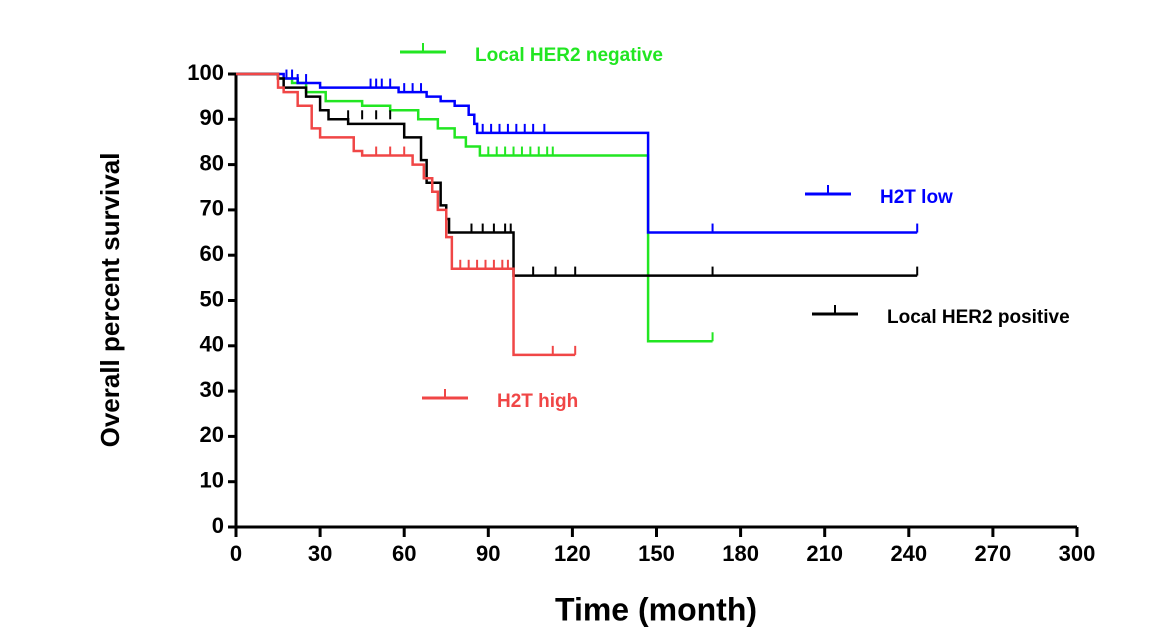 Image resolution: width=1162 pixels, height=638 pixels. What do you see at coordinates (212, 117) in the screenshot?
I see `y-tick-label: 90` at bounding box center [212, 117].